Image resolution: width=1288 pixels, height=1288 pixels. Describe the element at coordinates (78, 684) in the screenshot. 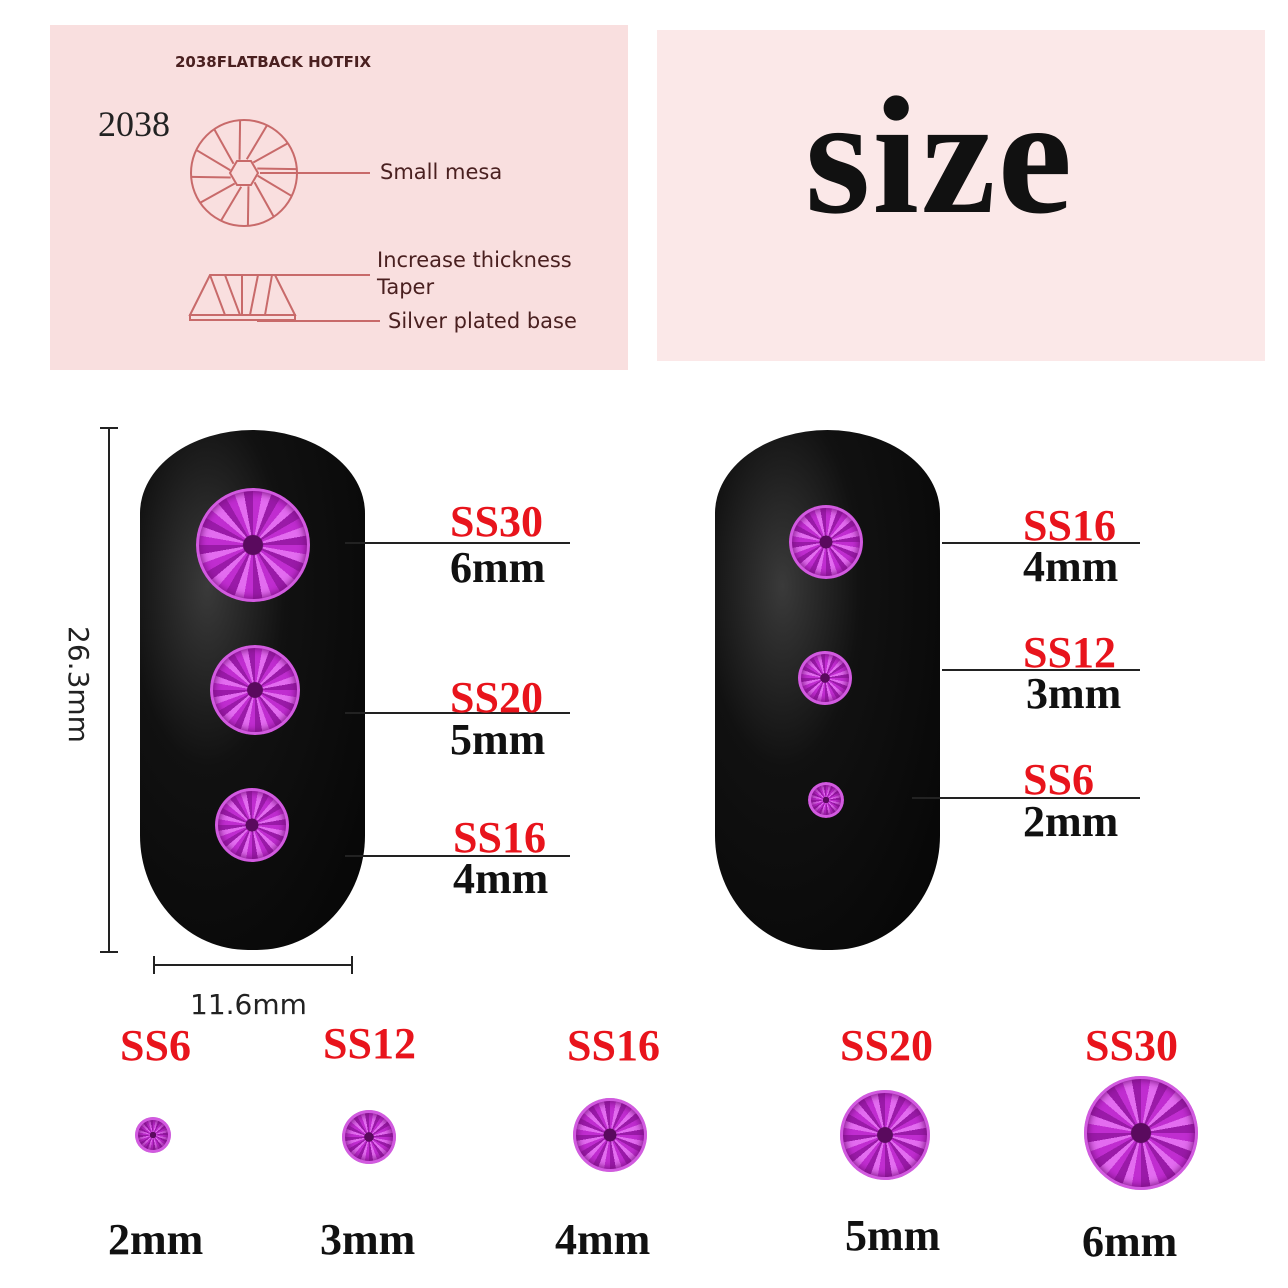

I see `height-label: 26.3mm` at that location.